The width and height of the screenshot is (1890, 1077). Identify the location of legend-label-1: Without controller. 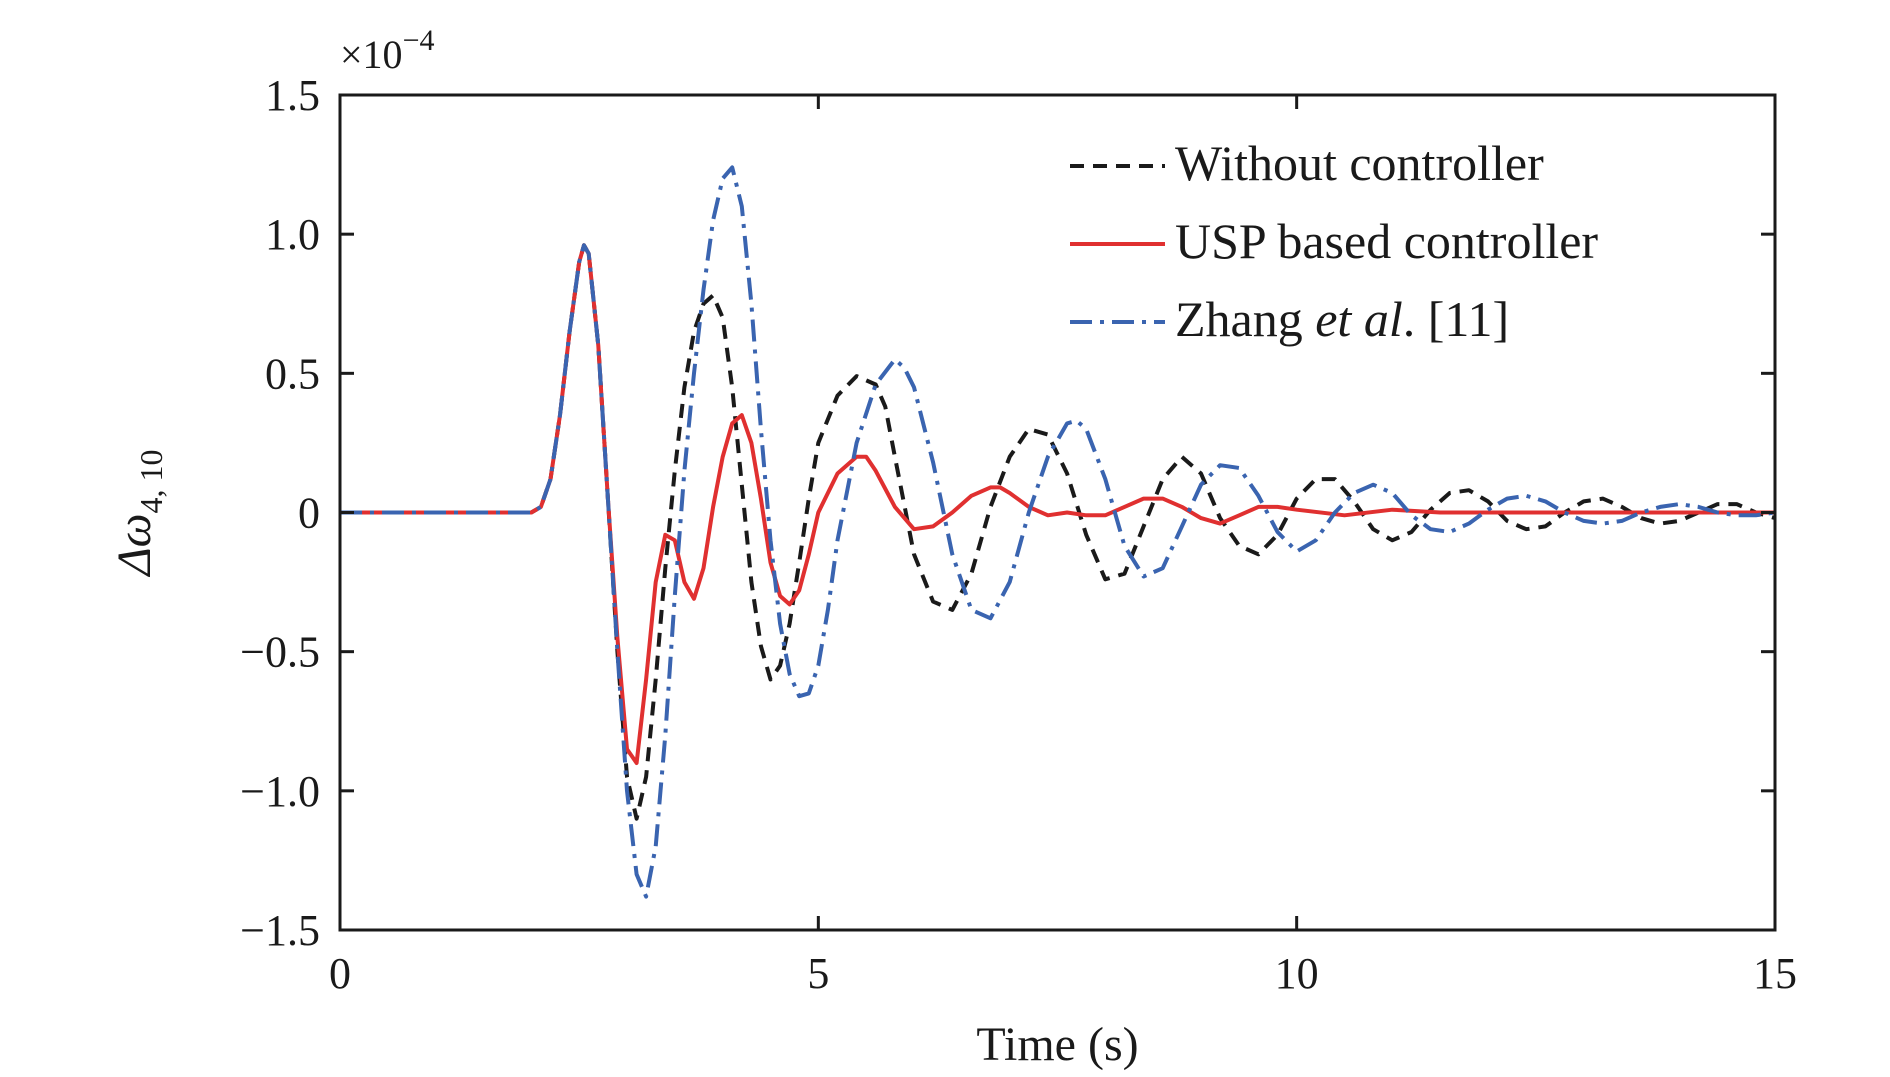
(1359, 163).